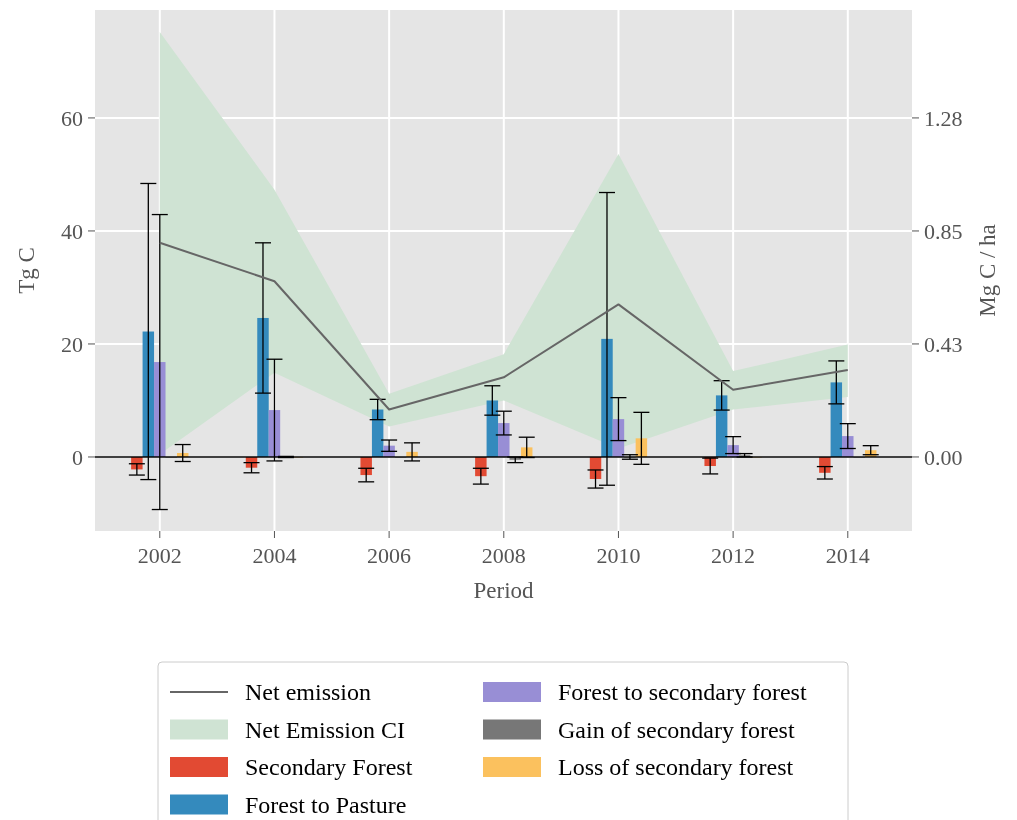  I want to click on y-tick-label: 40, so click(72, 231).